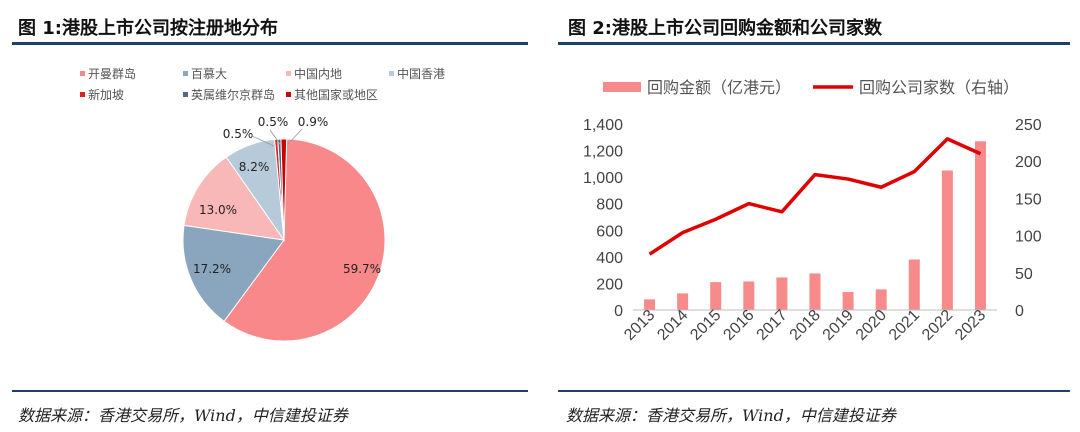  I want to click on pie-legend-label: 开曼群岛, so click(112, 73).